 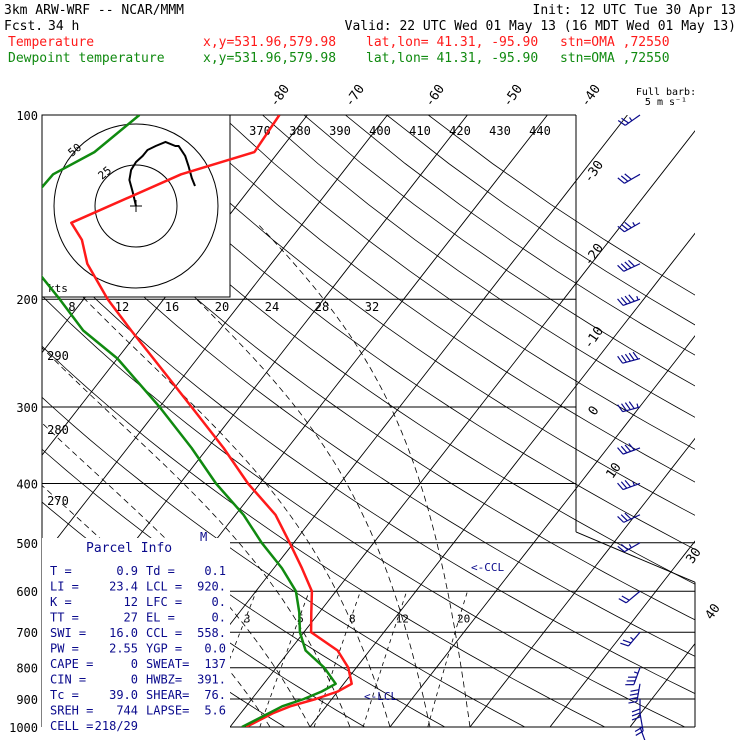 What do you see at coordinates (71, 307) in the screenshot?
I see `wind-scale-label: 8` at bounding box center [71, 307].